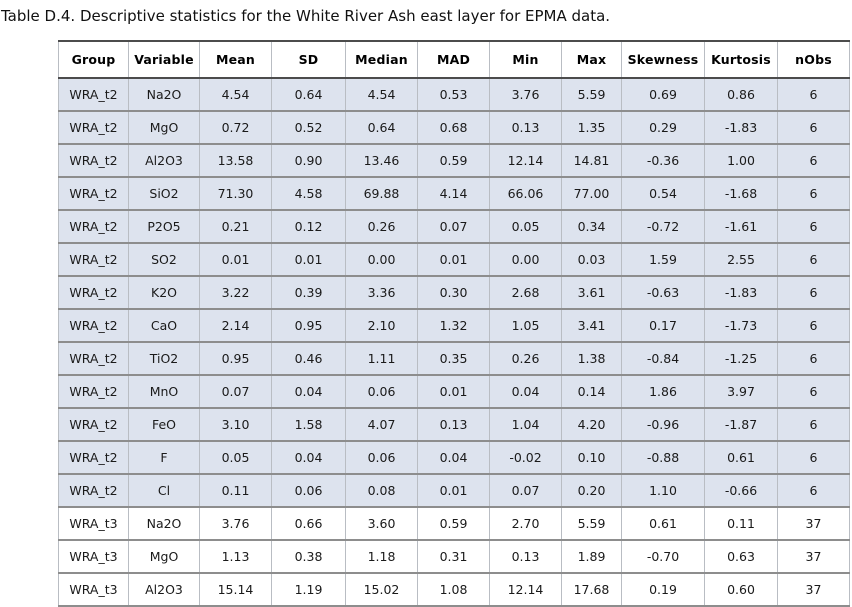  I want to click on table-cell: 0.53, so click(453, 95).